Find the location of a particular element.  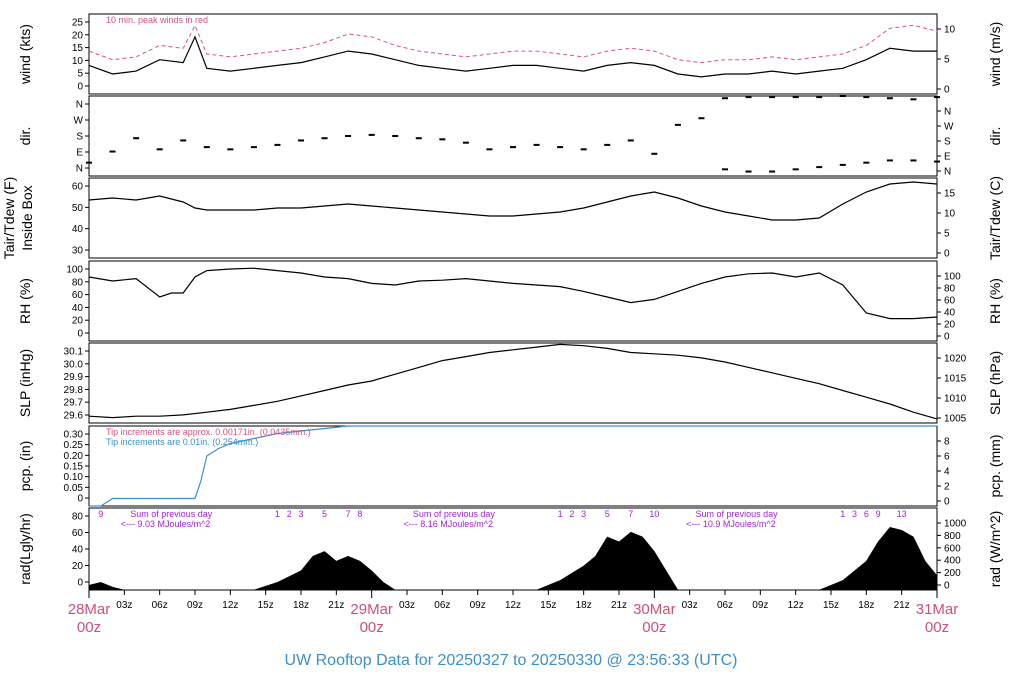

hour-digit: 2 is located at coordinates (571, 514).